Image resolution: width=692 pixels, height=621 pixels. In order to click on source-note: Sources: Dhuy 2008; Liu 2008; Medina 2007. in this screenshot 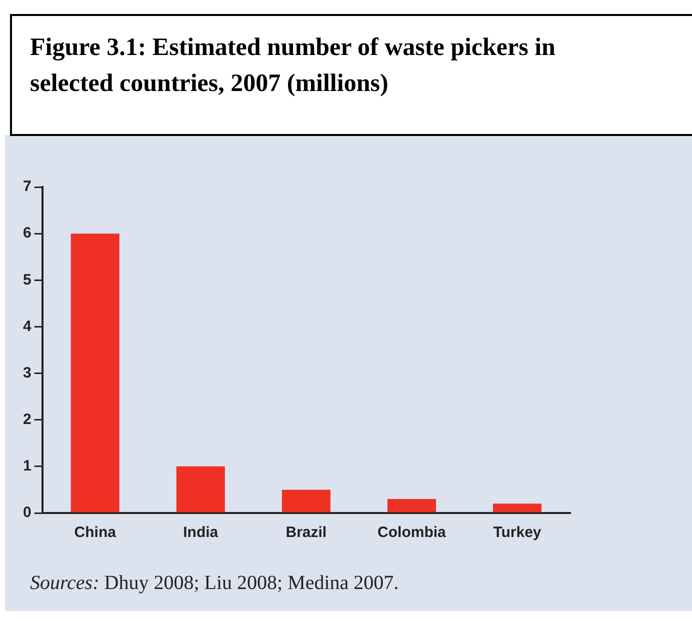, I will do `click(214, 583)`.